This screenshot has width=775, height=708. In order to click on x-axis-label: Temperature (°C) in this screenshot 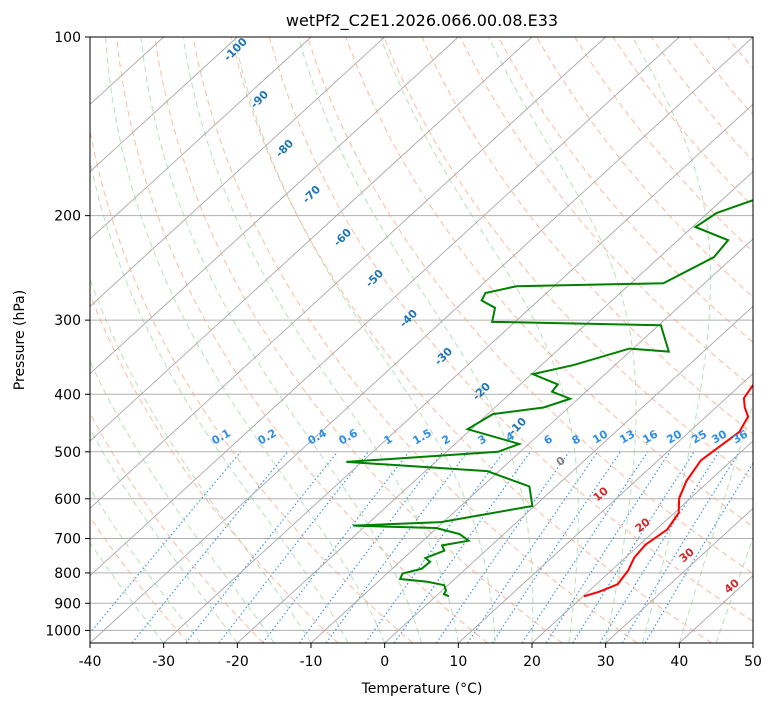, I will do `click(422, 689)`.